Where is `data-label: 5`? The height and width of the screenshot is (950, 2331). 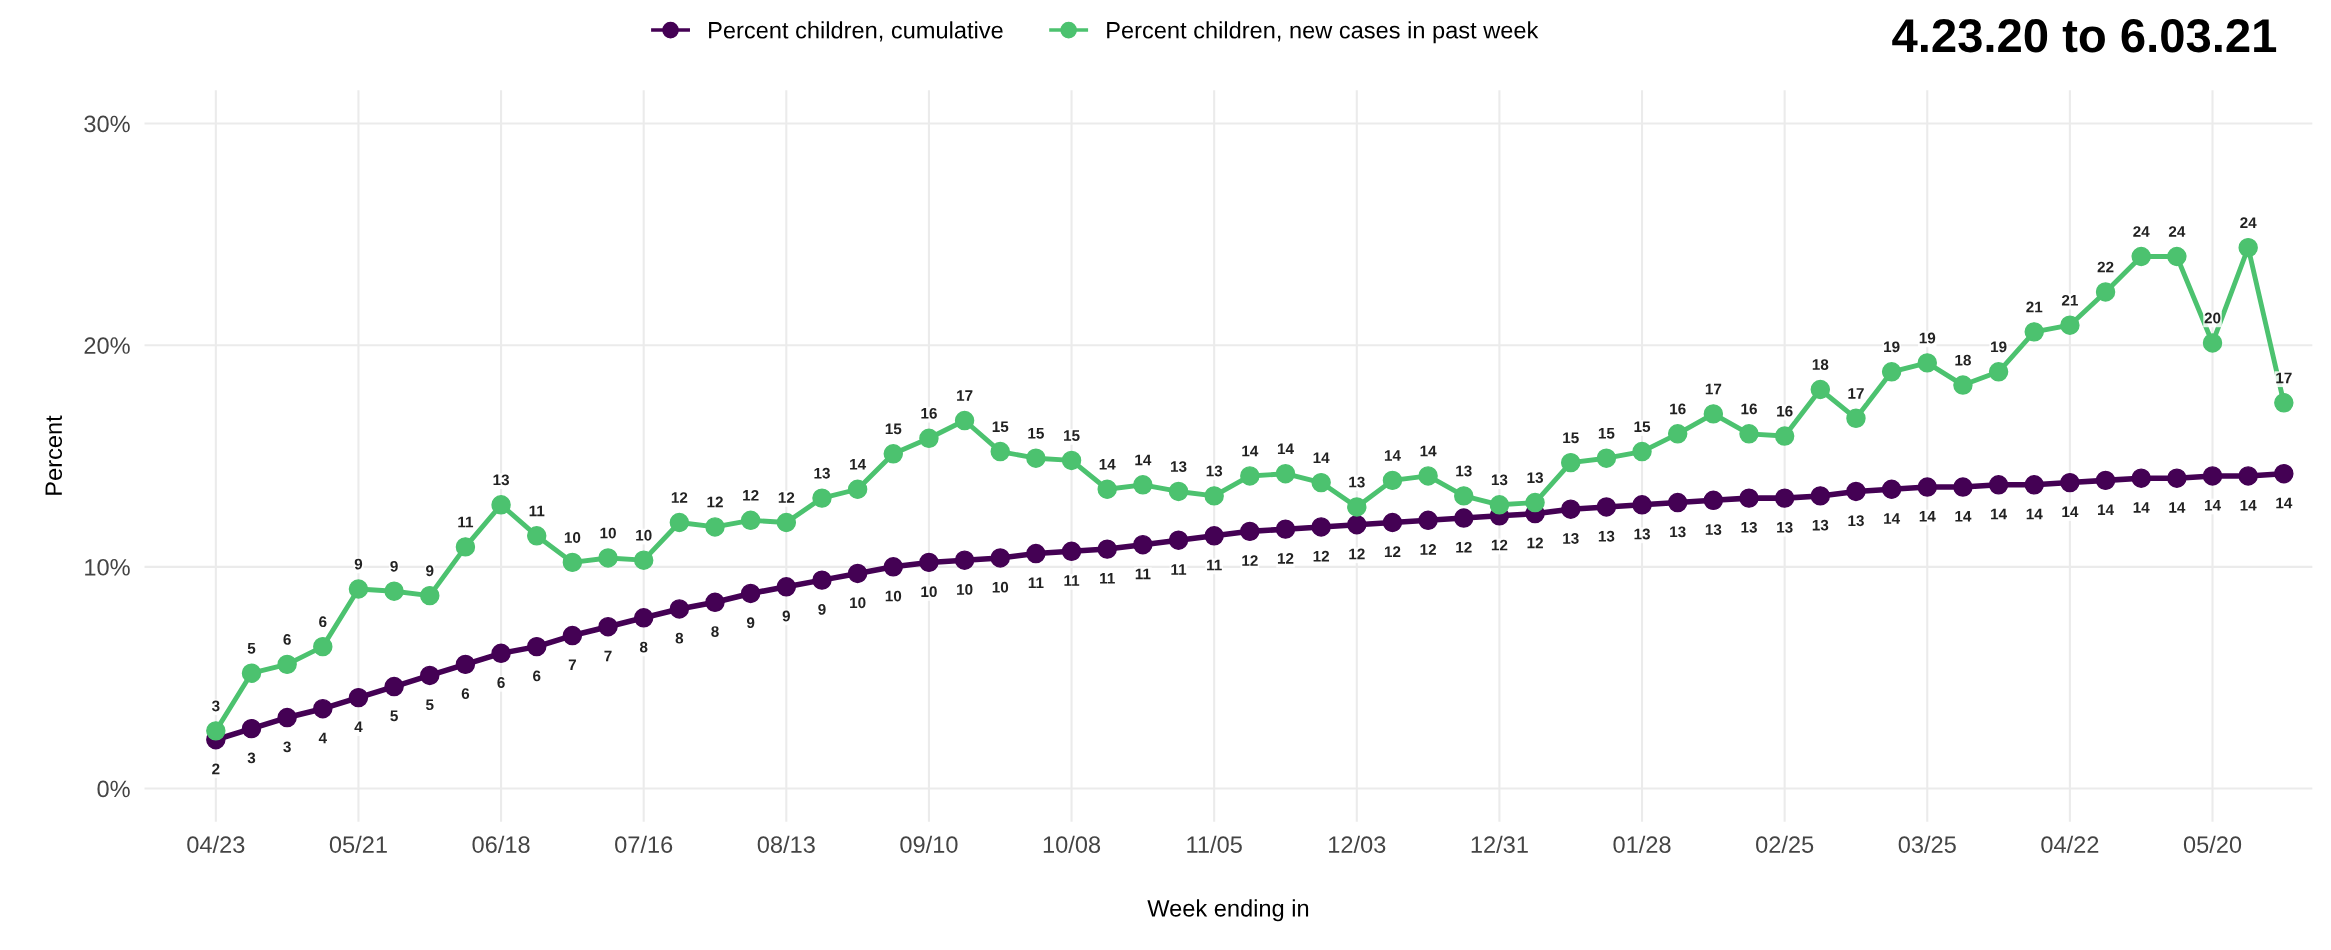 data-label: 5 is located at coordinates (429, 705).